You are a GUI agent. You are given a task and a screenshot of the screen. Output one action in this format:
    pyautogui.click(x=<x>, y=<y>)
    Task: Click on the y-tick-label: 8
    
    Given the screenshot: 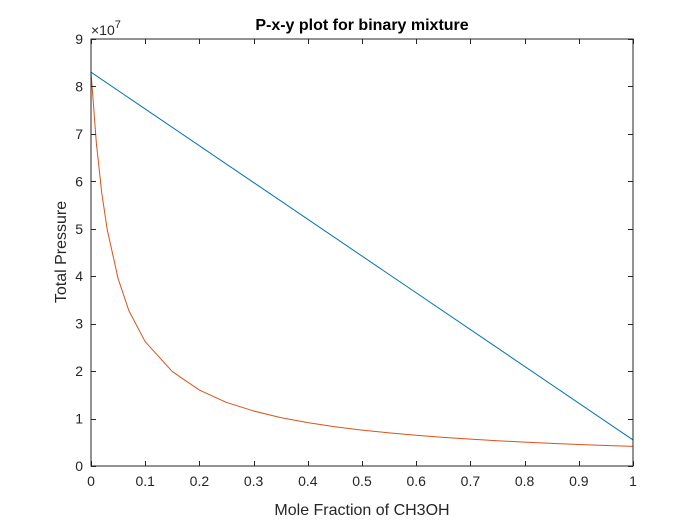 What is the action you would take?
    pyautogui.click(x=79, y=86)
    